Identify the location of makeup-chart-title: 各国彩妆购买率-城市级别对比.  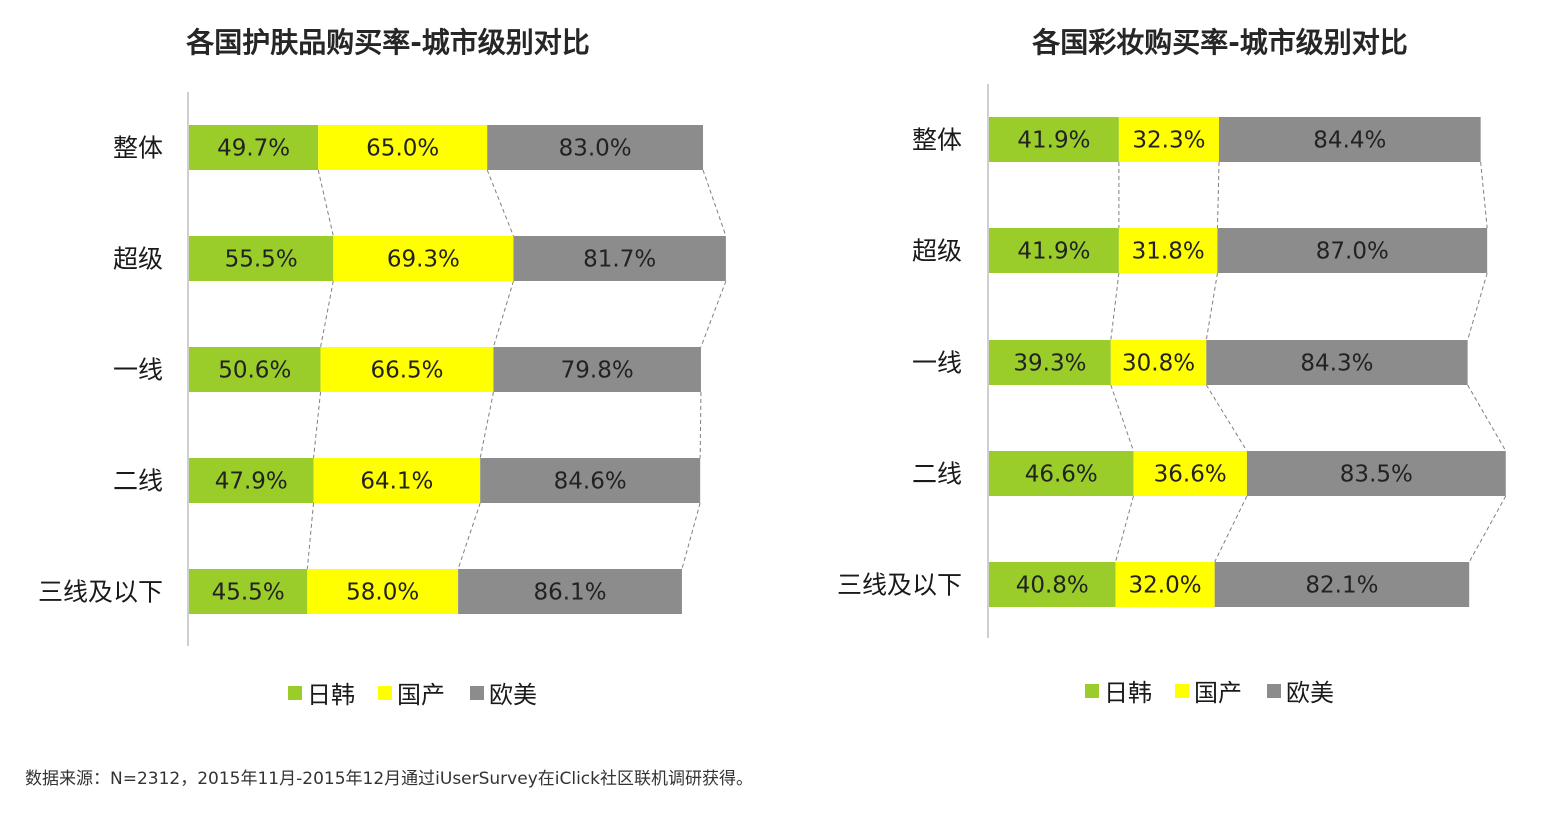
(1219, 42).